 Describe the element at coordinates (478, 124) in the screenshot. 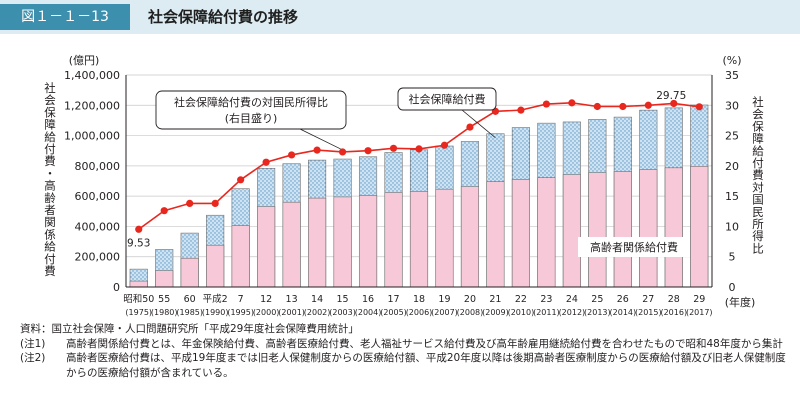

I see `callout-total-leader` at that location.